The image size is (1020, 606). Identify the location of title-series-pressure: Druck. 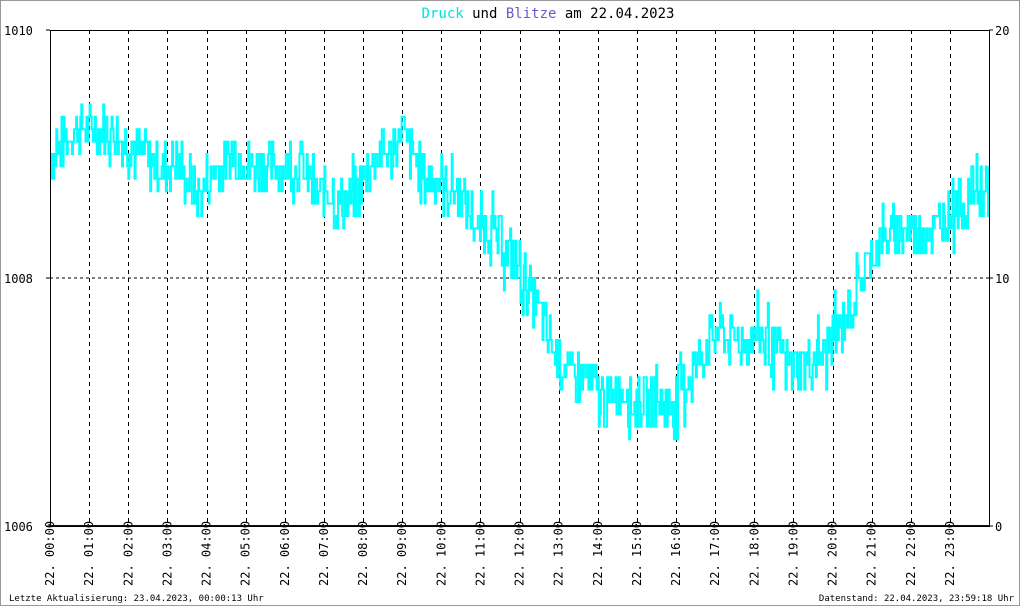
(443, 14).